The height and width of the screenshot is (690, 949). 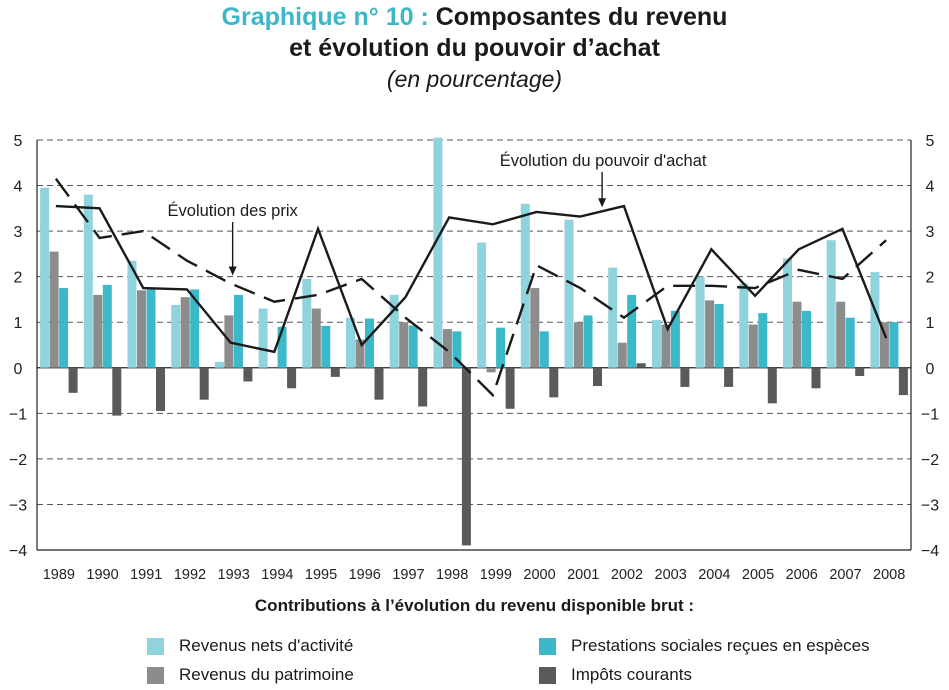 I want to click on annotation-evolution-prix: Évolution des prix, so click(x=233, y=210).